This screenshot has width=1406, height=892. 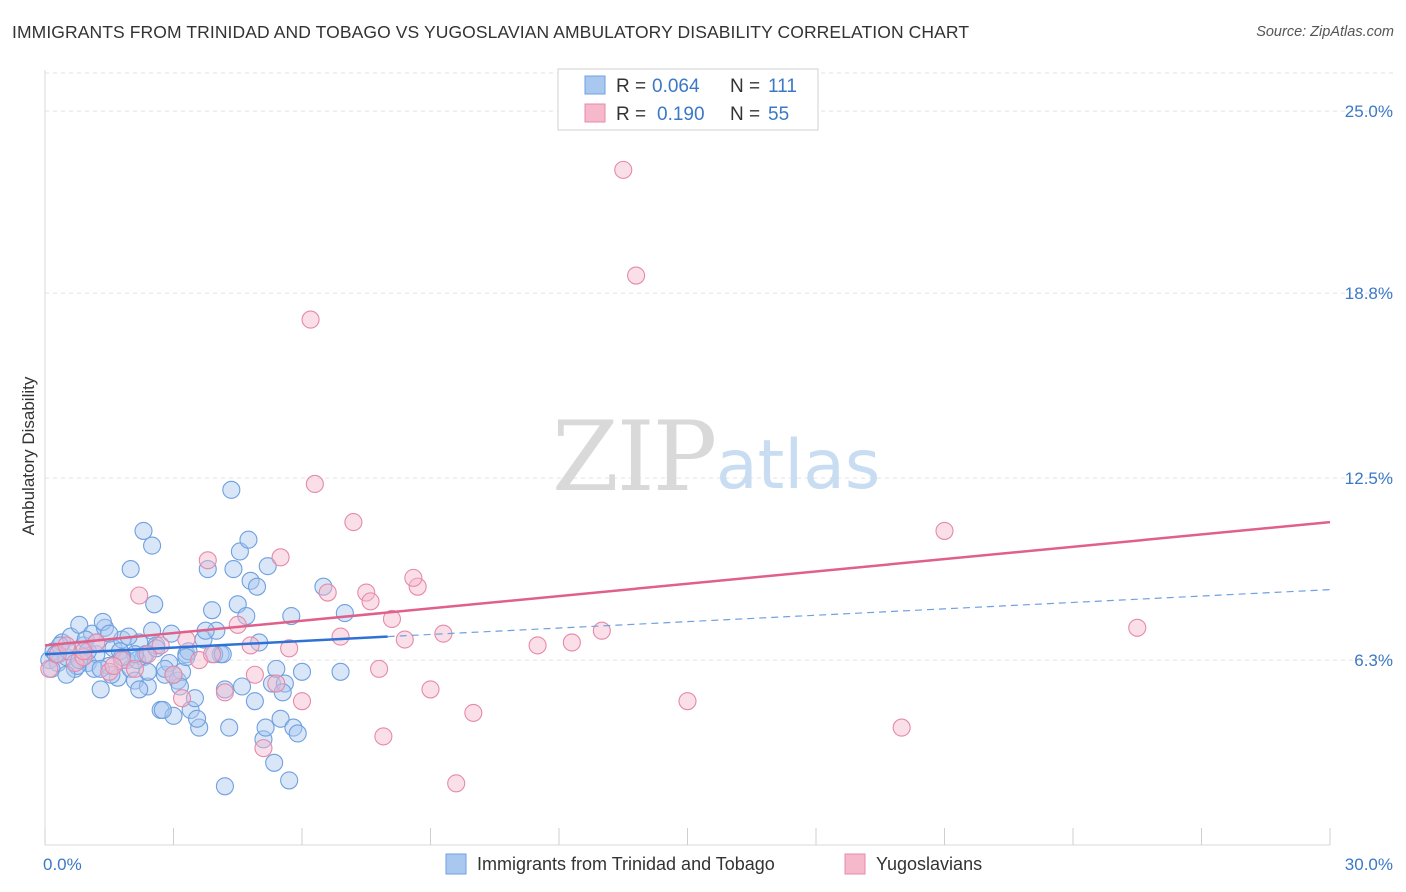 I want to click on legend-r-value-1: 0.190, so click(x=681, y=114).